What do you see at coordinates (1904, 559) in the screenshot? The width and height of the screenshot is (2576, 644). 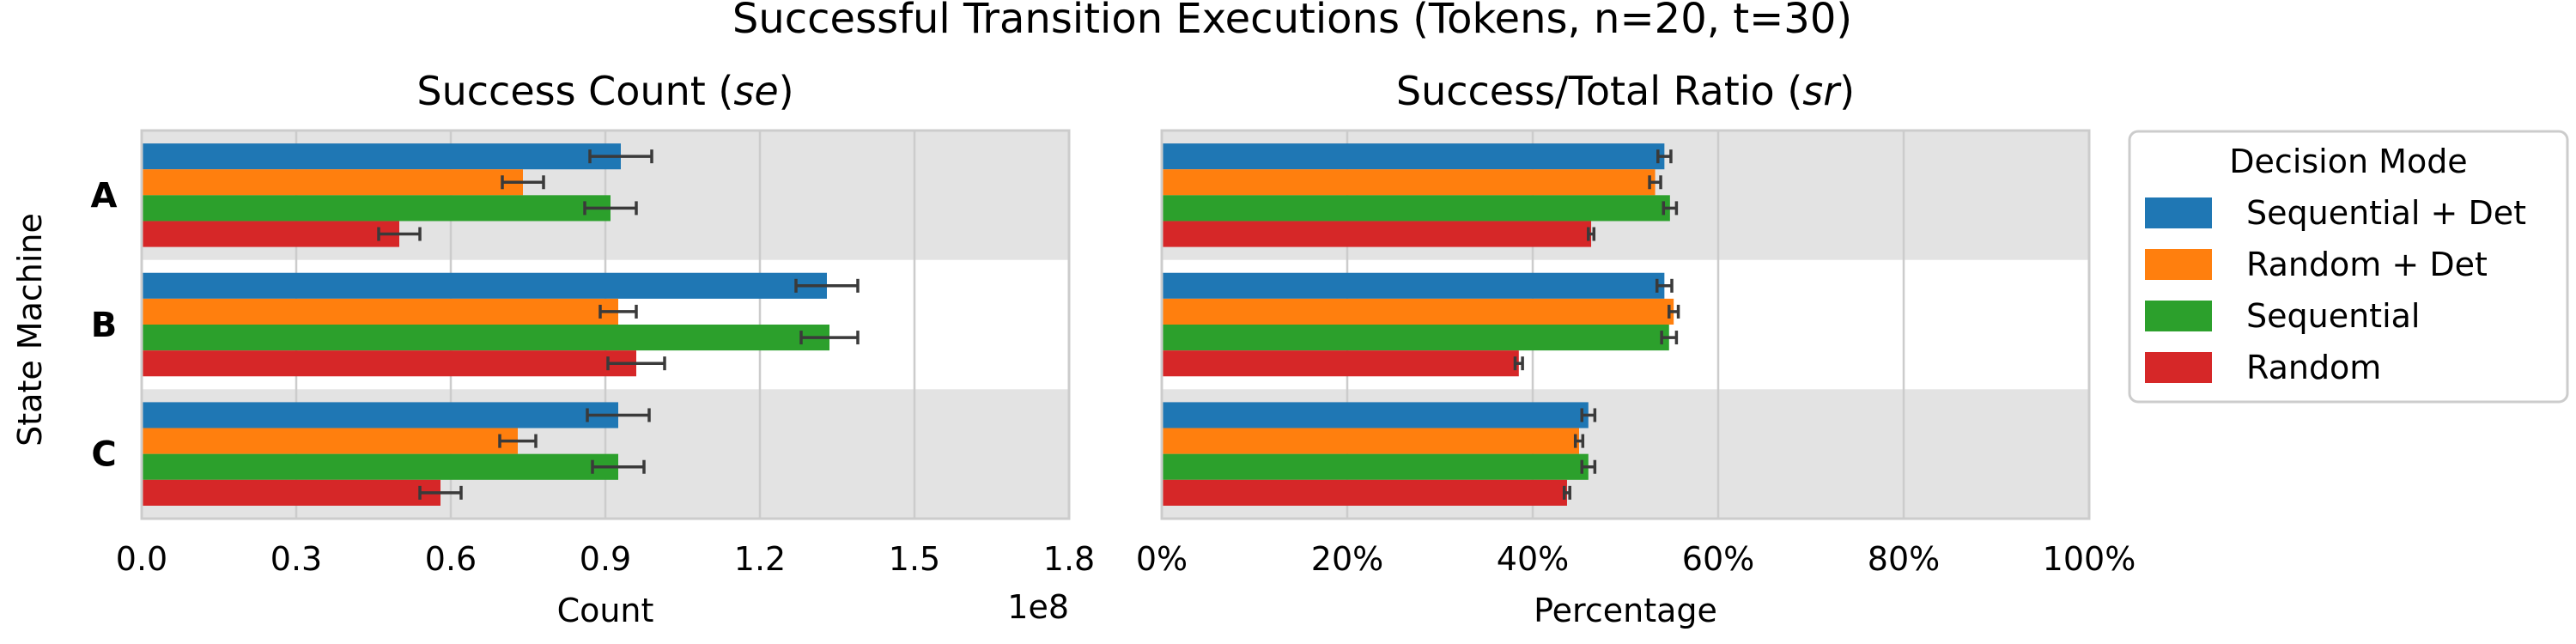 I see `x-tick-label: 80%` at bounding box center [1904, 559].